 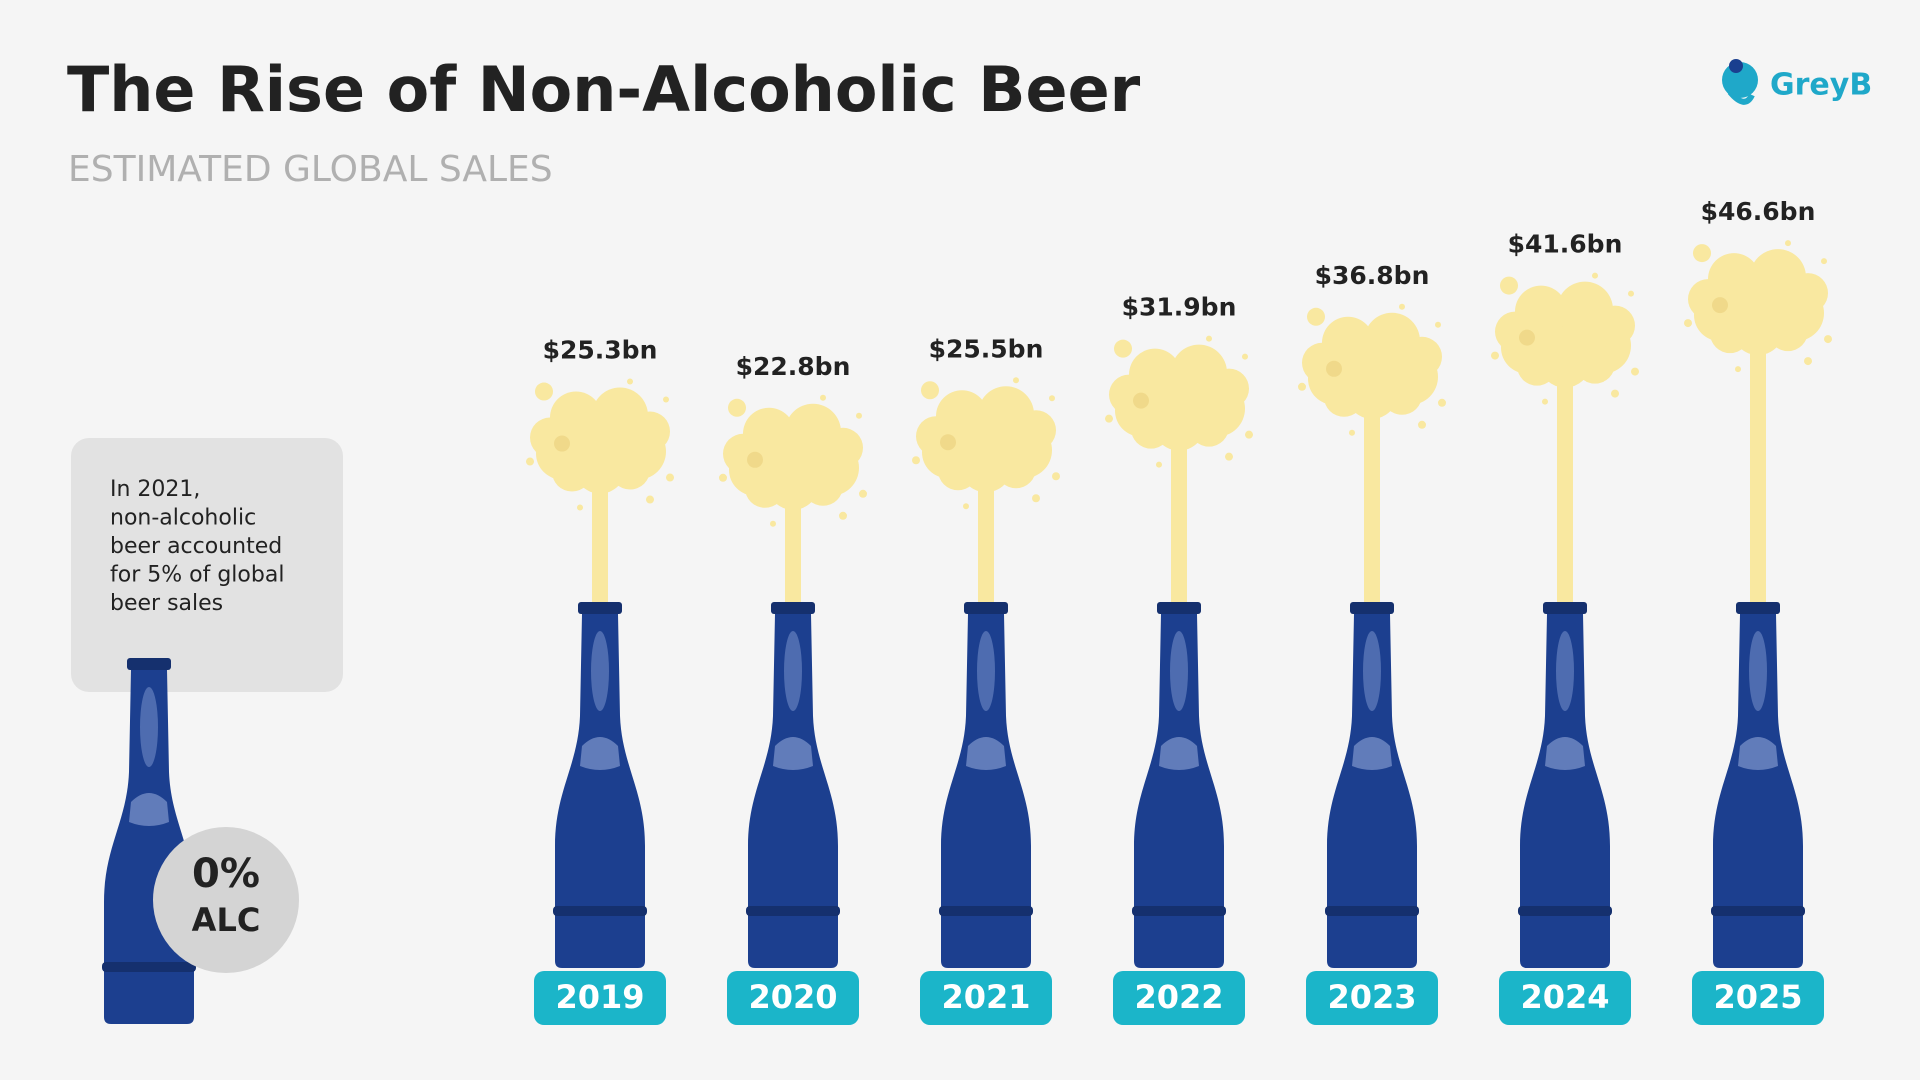 I want to click on note-text: In 2021,, so click(x=155, y=489).